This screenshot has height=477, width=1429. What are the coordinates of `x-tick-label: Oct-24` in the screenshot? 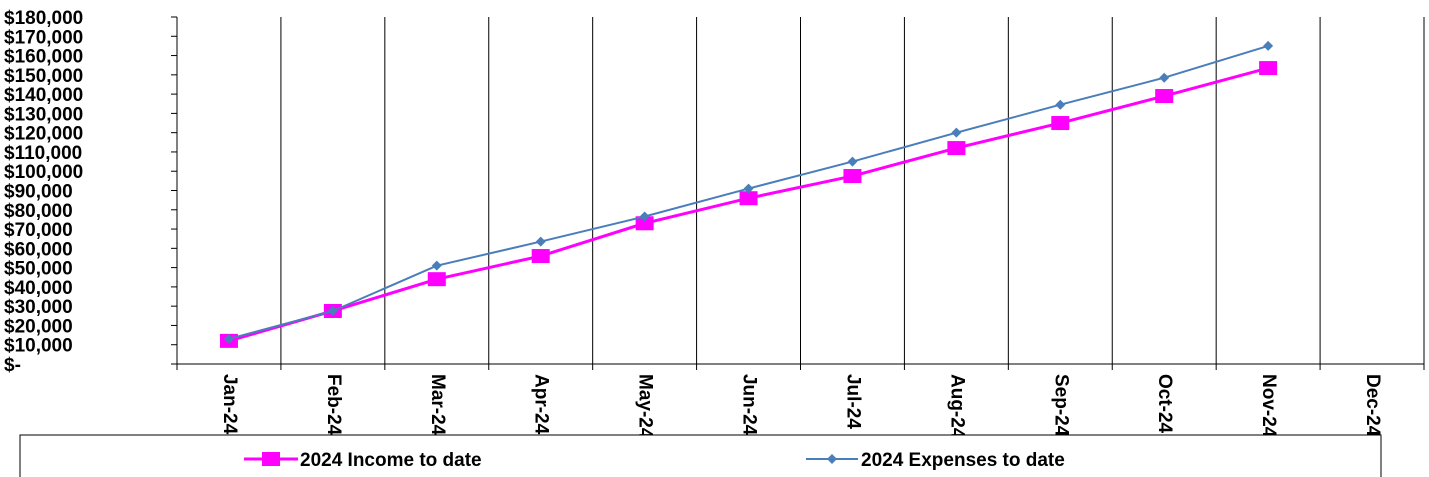 It's located at (1164, 404).